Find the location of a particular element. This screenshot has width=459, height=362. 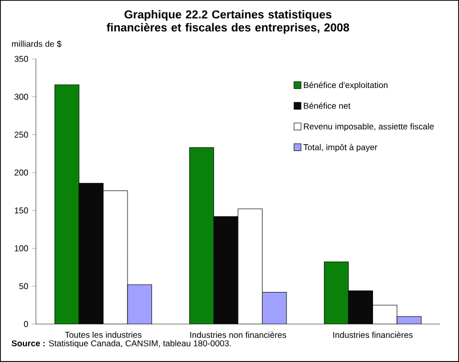

y-axis-title: milliards de $ is located at coordinates (37, 44).